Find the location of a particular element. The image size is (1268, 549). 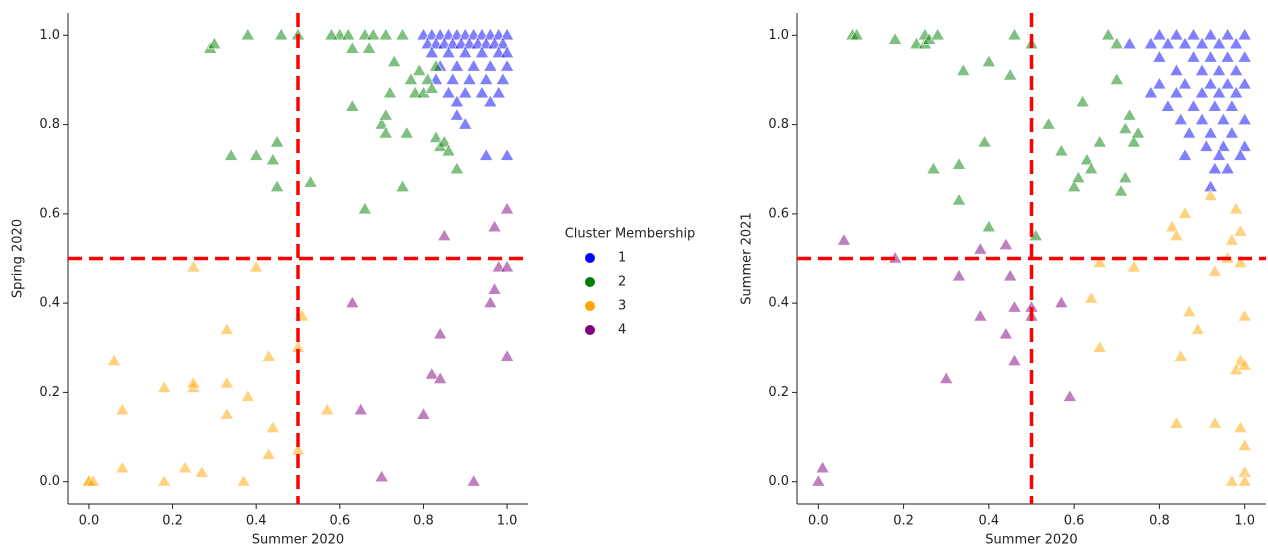

y-tick-label: 1.0 is located at coordinates (778, 35).